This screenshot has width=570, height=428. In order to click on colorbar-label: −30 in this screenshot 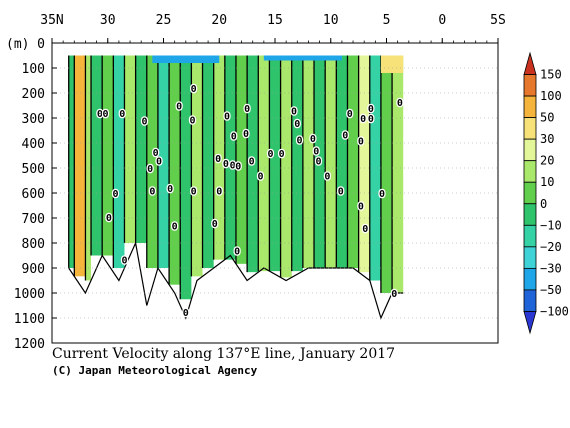, I will do `click(551, 268)`.